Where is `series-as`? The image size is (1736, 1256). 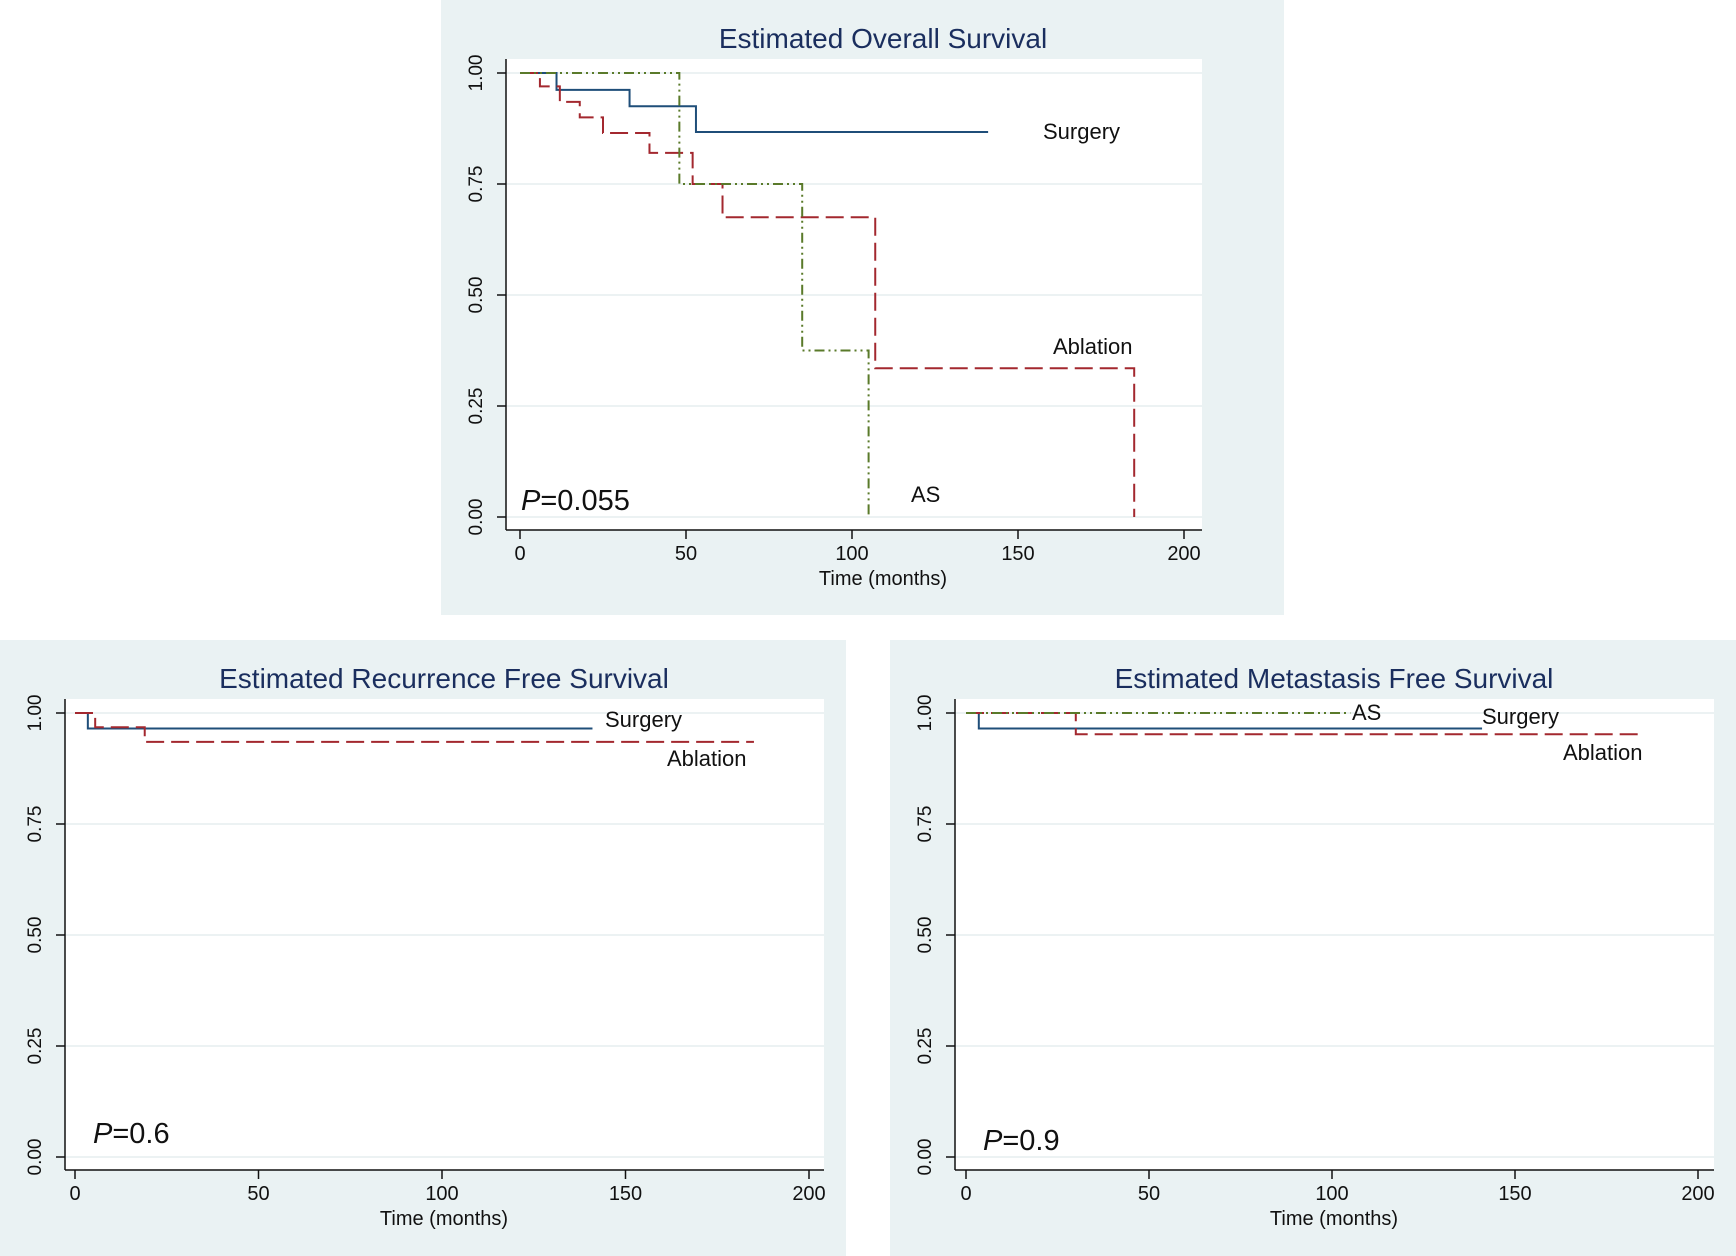 series-as is located at coordinates (695, 294).